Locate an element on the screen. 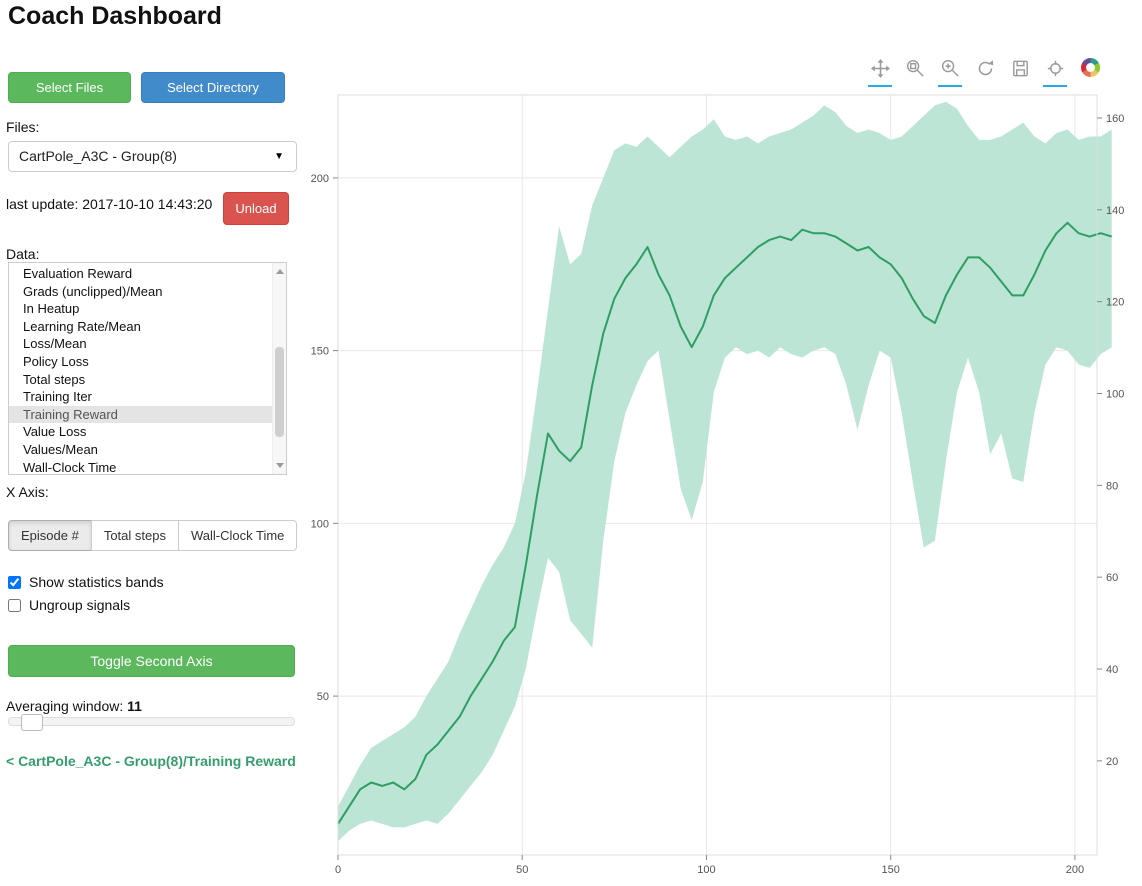  svg-text: 140 is located at coordinates (1115, 211).